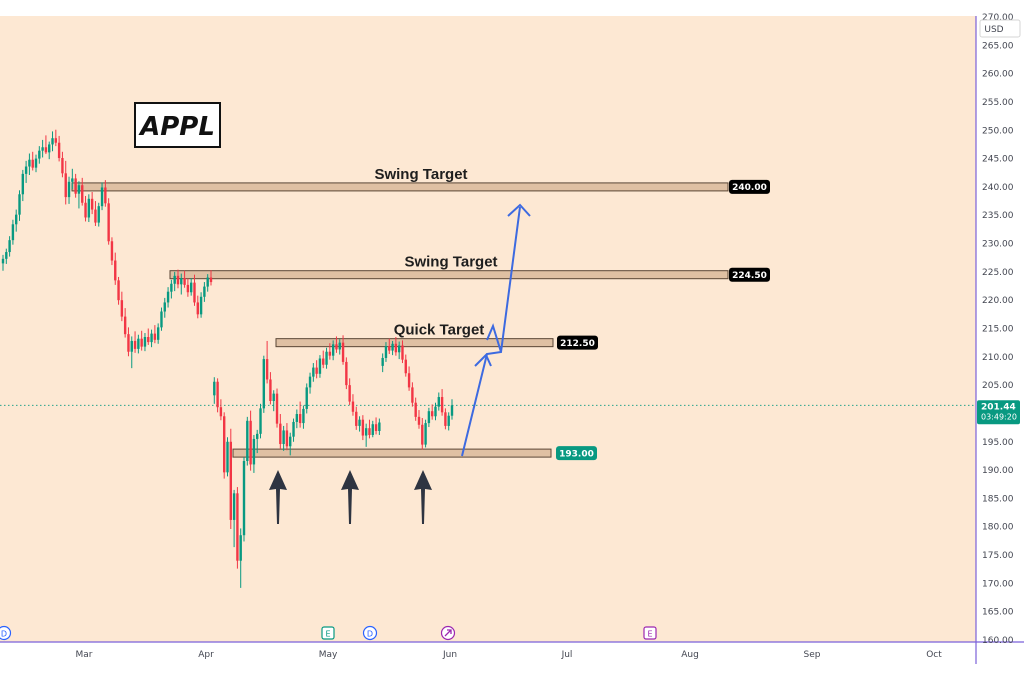  What do you see at coordinates (998, 641) in the screenshot?
I see `price-tick-label: 160.00` at bounding box center [998, 641].